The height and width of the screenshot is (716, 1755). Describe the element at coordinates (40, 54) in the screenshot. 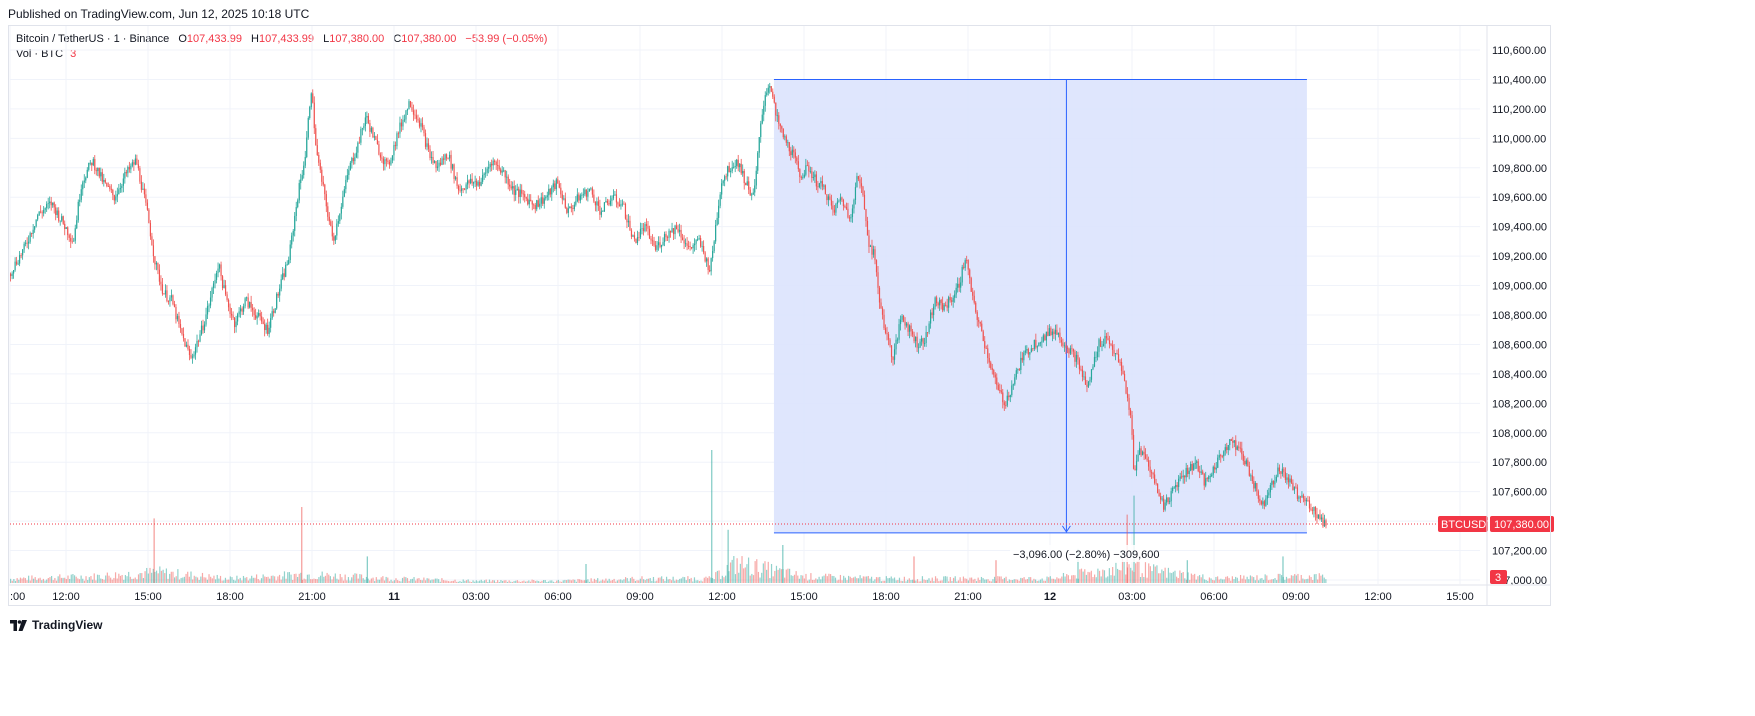

I see `legend-volume-label: Vol · BTC` at that location.